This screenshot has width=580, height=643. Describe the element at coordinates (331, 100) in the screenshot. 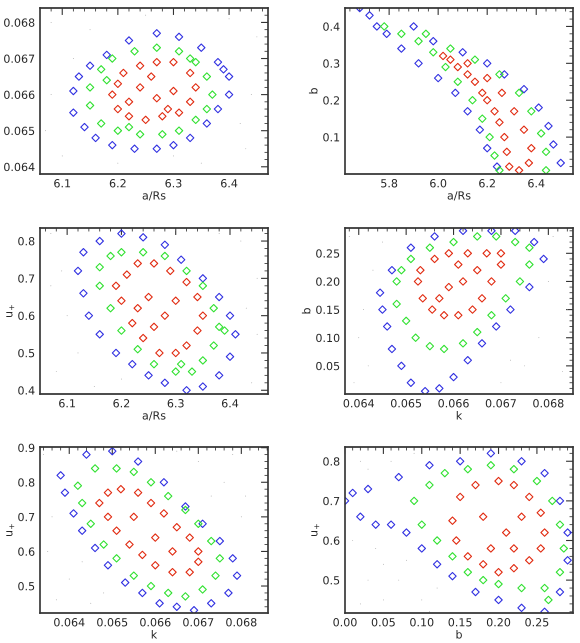

I see `y-tick-label: 0.2` at that location.